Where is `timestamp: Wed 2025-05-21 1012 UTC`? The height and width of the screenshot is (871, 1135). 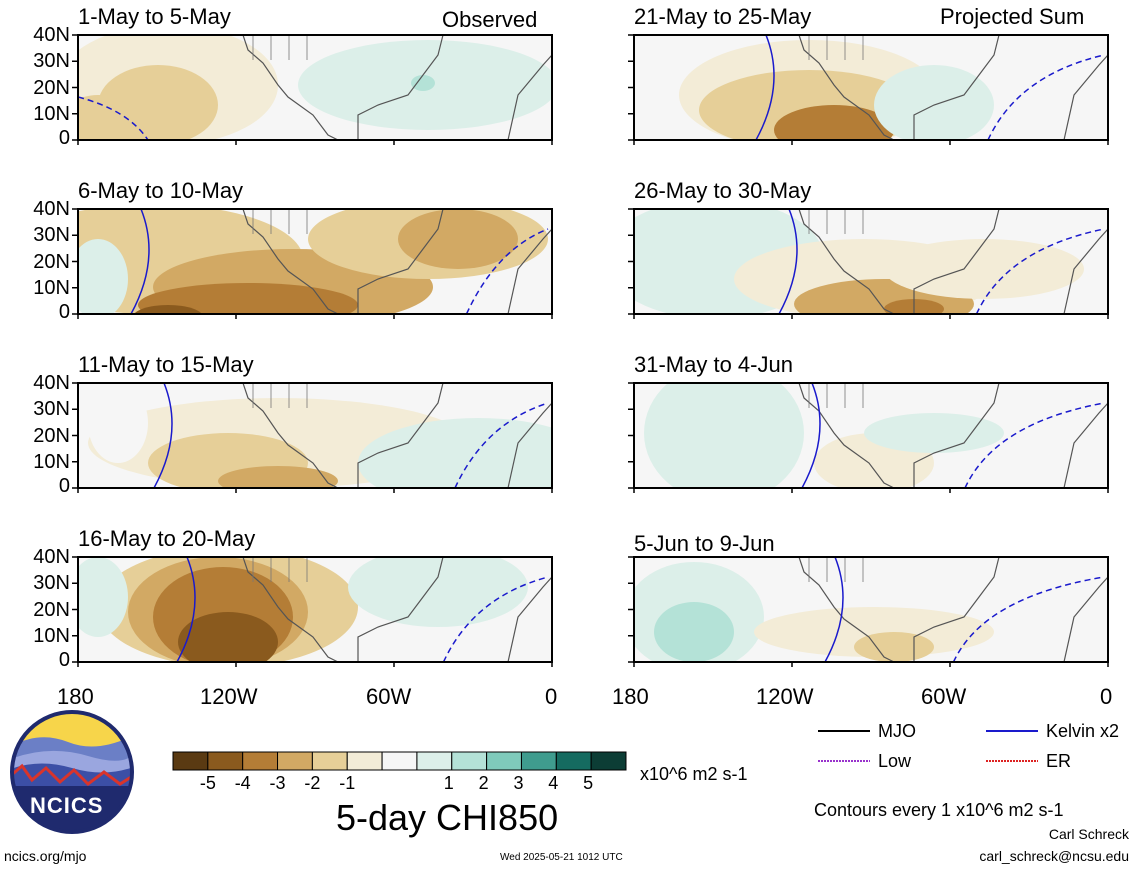
timestamp: Wed 2025-05-21 1012 UTC is located at coordinates (561, 857).